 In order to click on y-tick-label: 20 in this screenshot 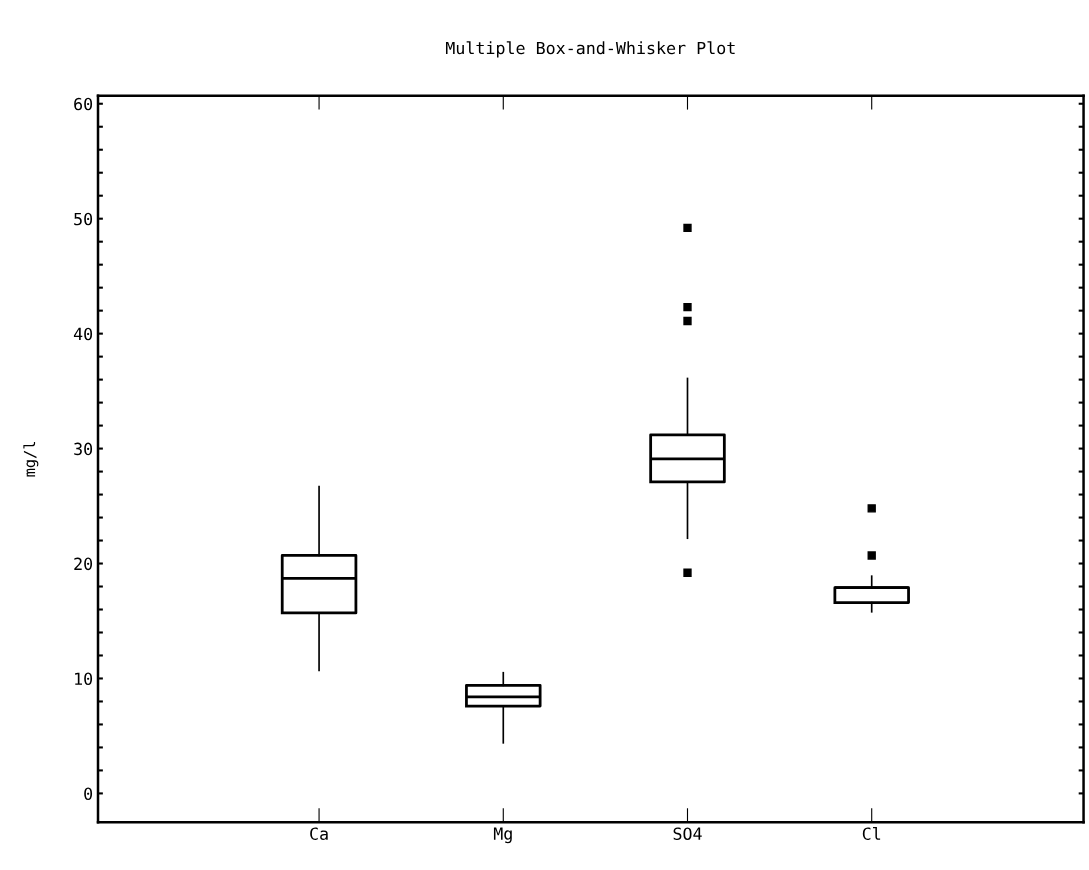, I will do `click(83, 564)`.